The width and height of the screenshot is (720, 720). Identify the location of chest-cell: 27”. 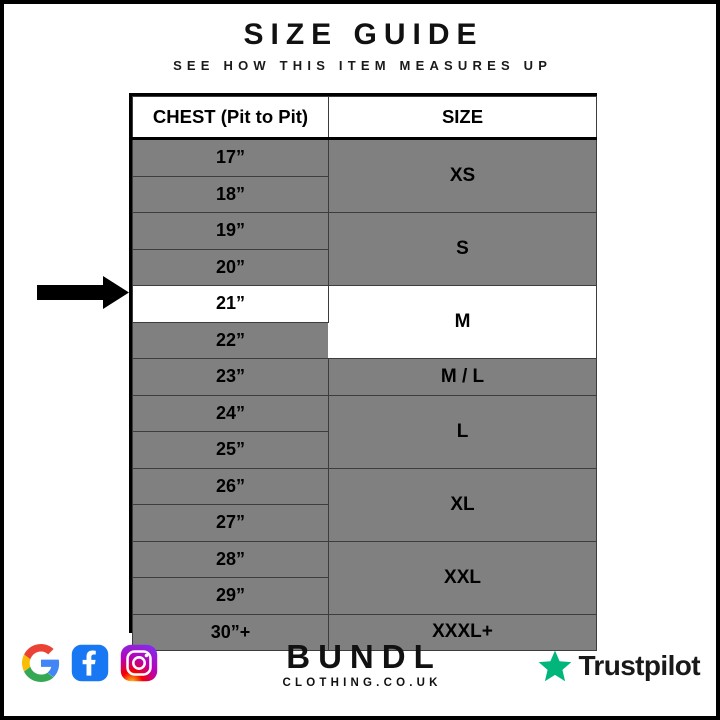
(230, 523).